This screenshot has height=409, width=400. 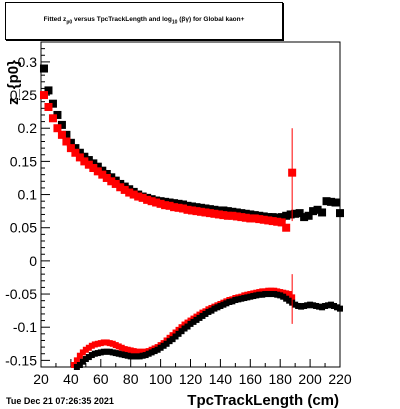 What do you see at coordinates (23, 228) in the screenshot?
I see `y-tick-label: 0.05` at bounding box center [23, 228].